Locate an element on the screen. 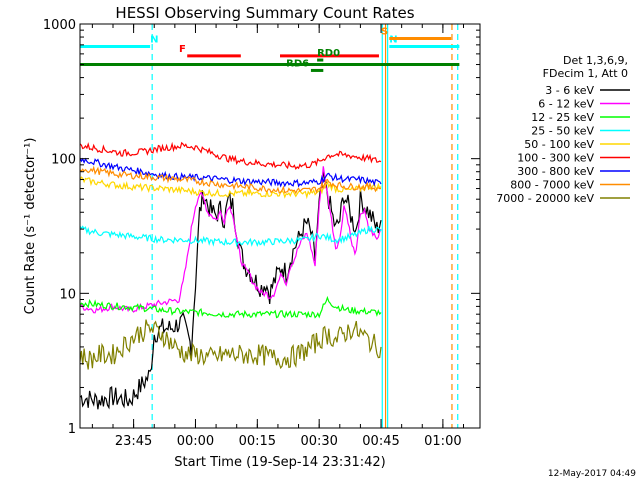  y-tick-label: 1 is located at coordinates (72, 429).